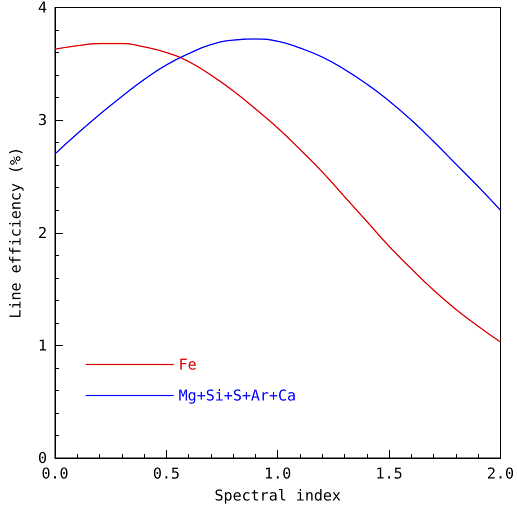 This screenshot has width=517, height=518. I want to click on x-tick-label: 0.5, so click(166, 473).